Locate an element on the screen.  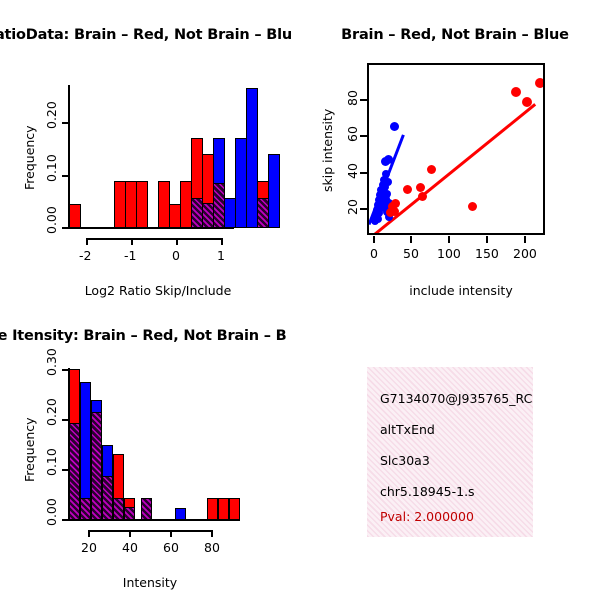
gene-x-ticklabel-60: 60 is located at coordinates (171, 547).